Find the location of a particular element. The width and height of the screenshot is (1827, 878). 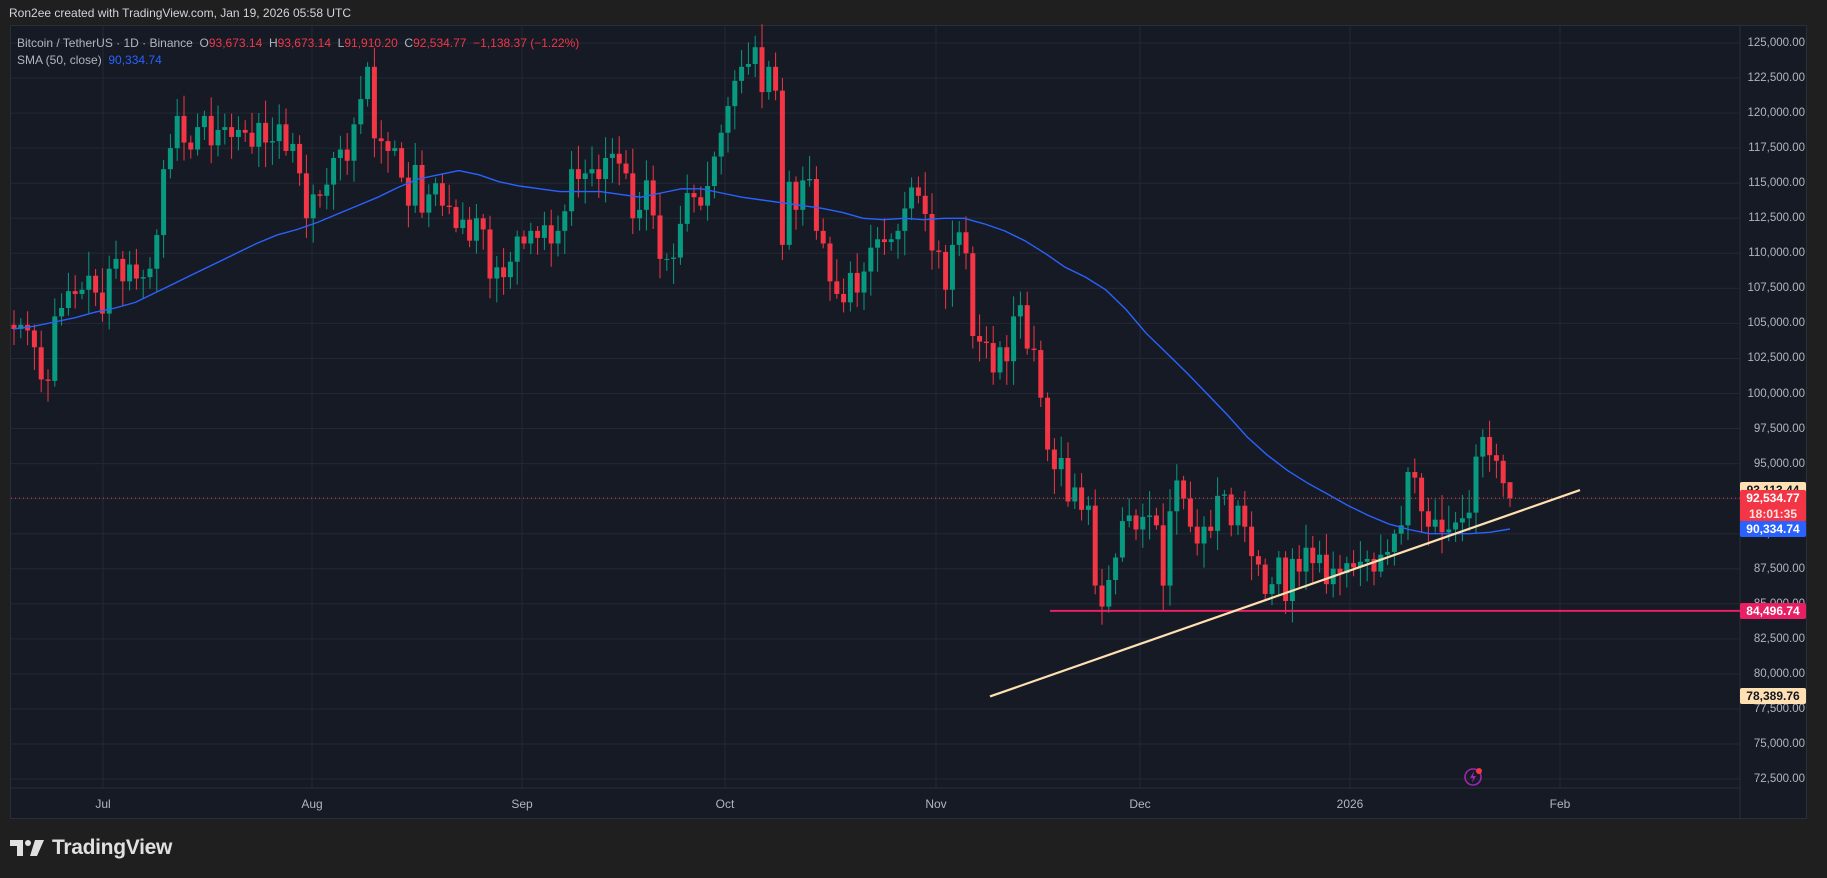

price-tick: 100,000.00 is located at coordinates (1776, 393).